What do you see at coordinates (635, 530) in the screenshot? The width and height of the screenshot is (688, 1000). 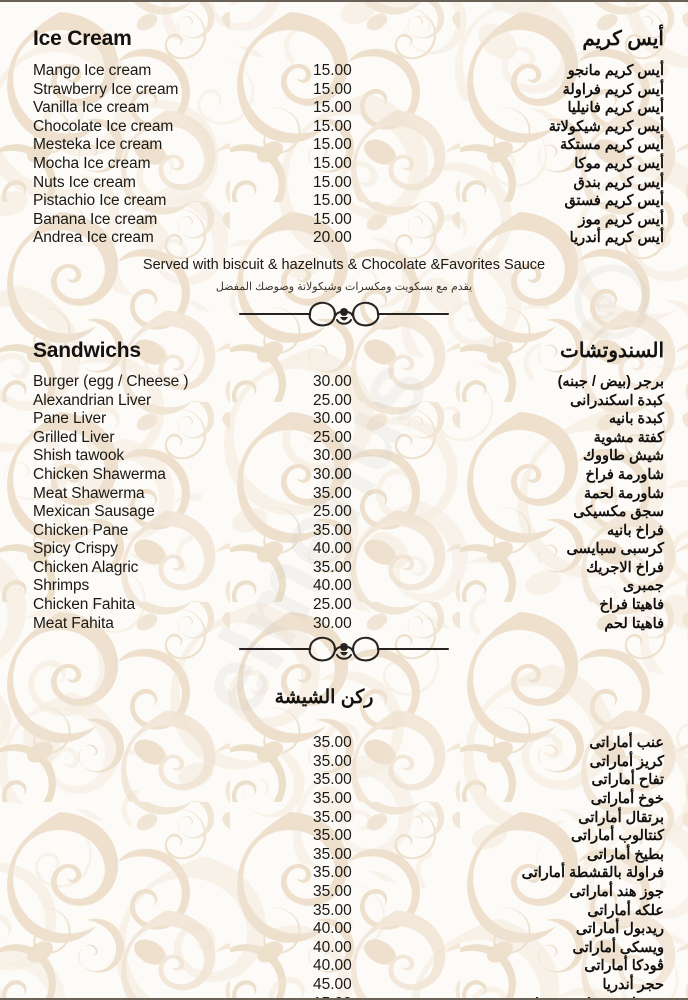 I see `item-name-ar: فراخ بانيه` at bounding box center [635, 530].